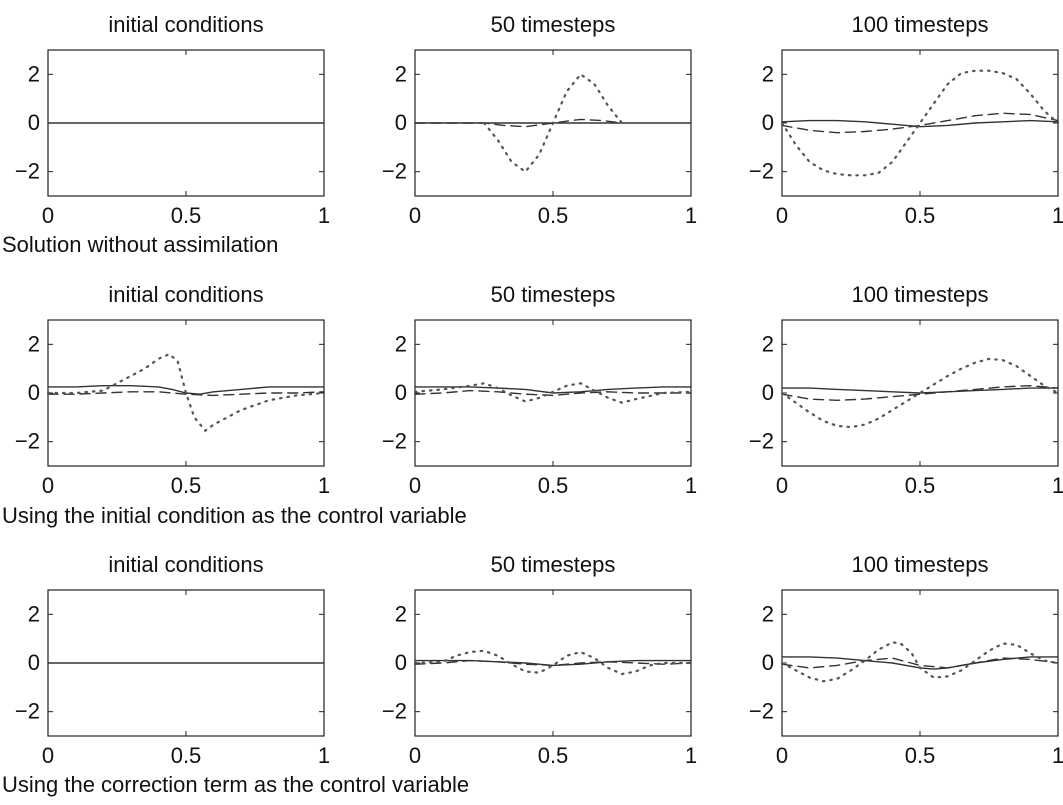  I want to click on row-caption-1: Solution without assimilation, so click(140, 244).